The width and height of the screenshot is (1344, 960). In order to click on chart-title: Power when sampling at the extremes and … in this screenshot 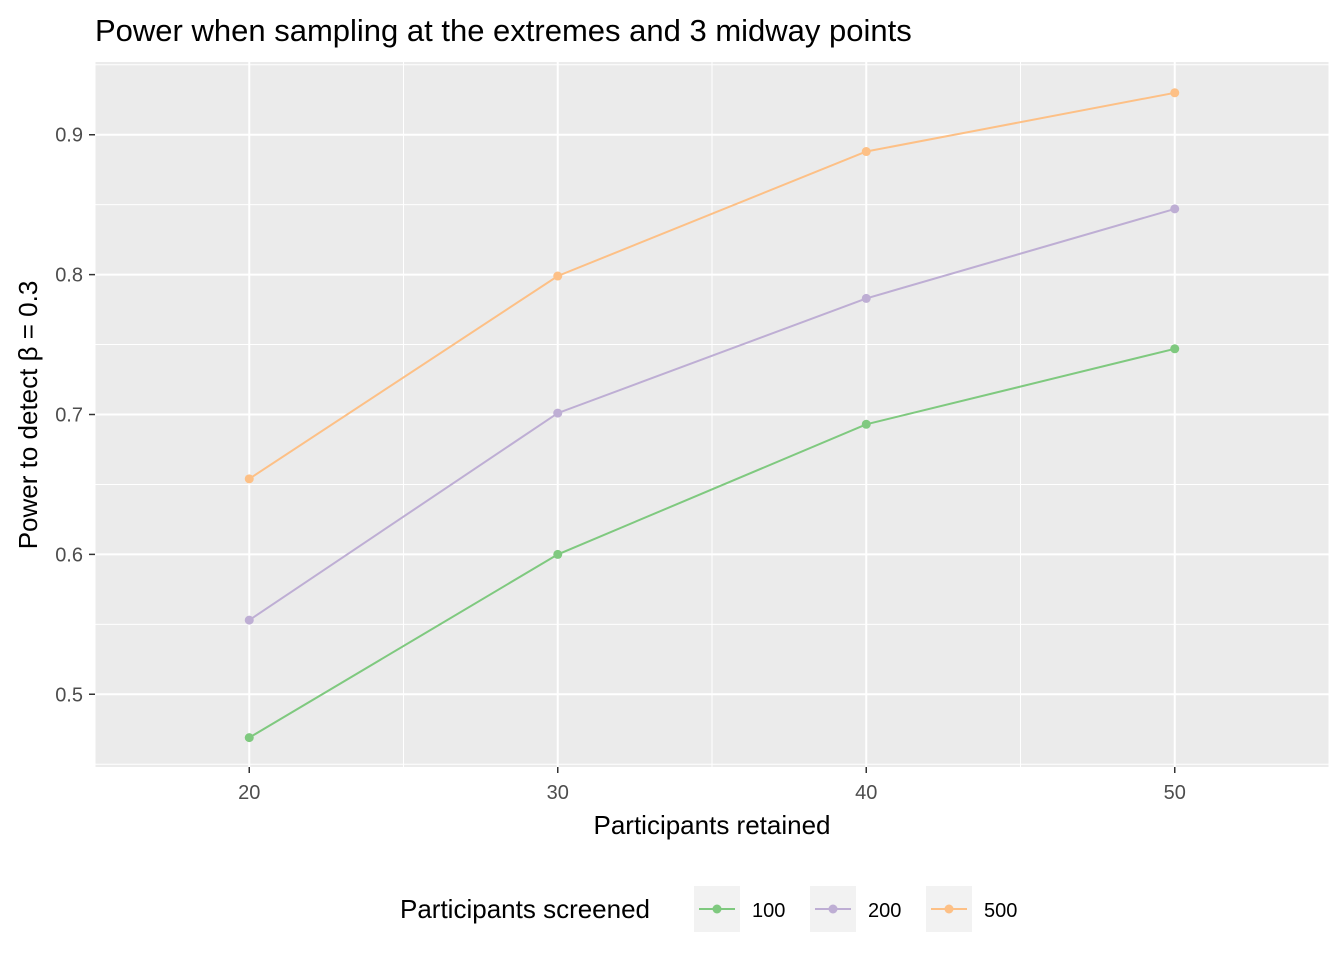, I will do `click(503, 30)`.